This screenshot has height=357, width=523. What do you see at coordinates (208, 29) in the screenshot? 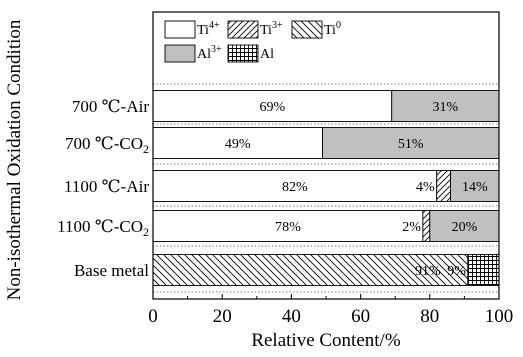
I see `legend-label: Ti4+` at bounding box center [208, 29].